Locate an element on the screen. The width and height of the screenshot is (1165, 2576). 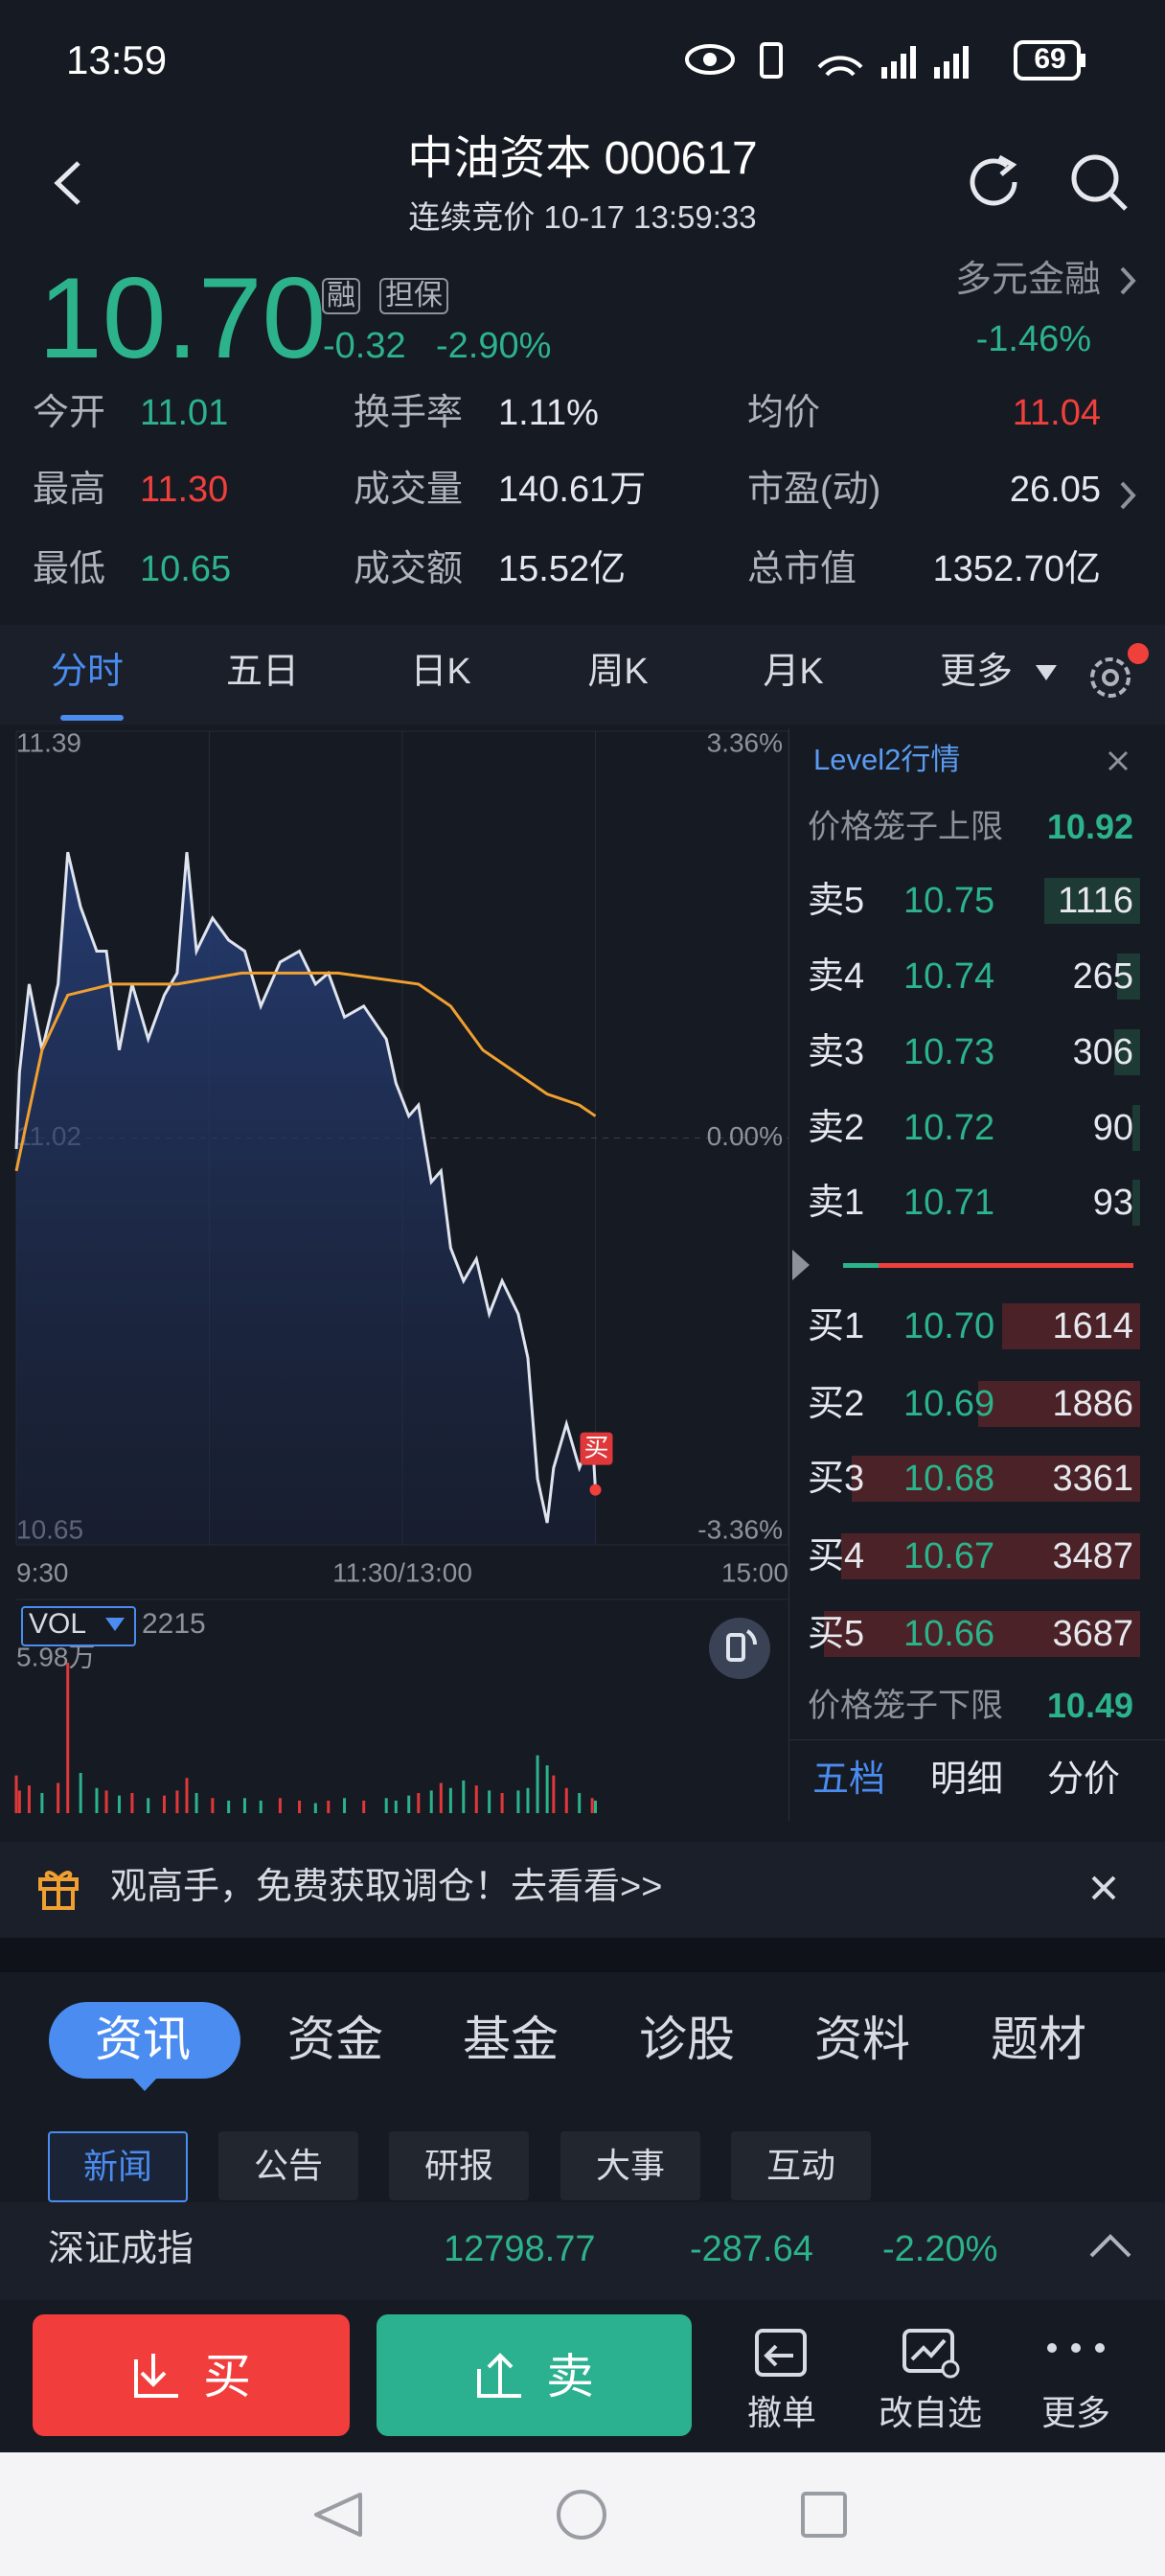
orderbook-tab: 明细 is located at coordinates (967, 1780).